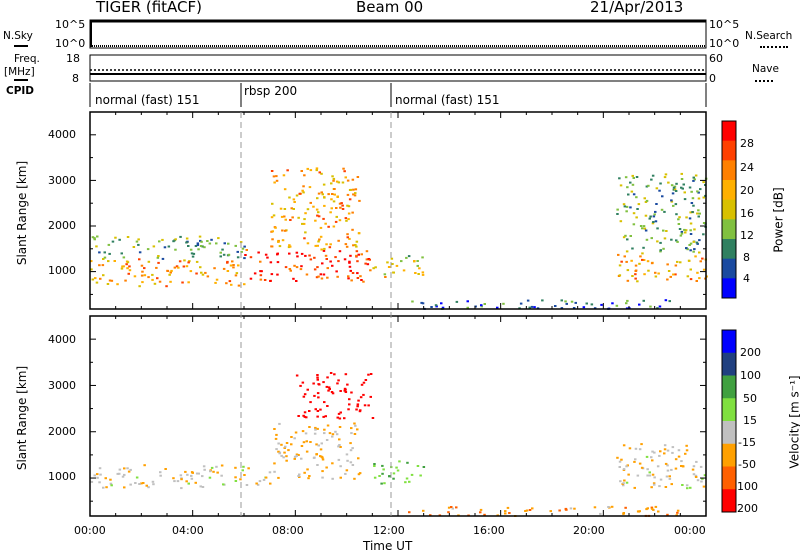 Image resolution: width=800 pixels, height=554 pixels. What do you see at coordinates (62, 385) in the screenshot?
I see `velocity-ytick: 3000` at bounding box center [62, 385].